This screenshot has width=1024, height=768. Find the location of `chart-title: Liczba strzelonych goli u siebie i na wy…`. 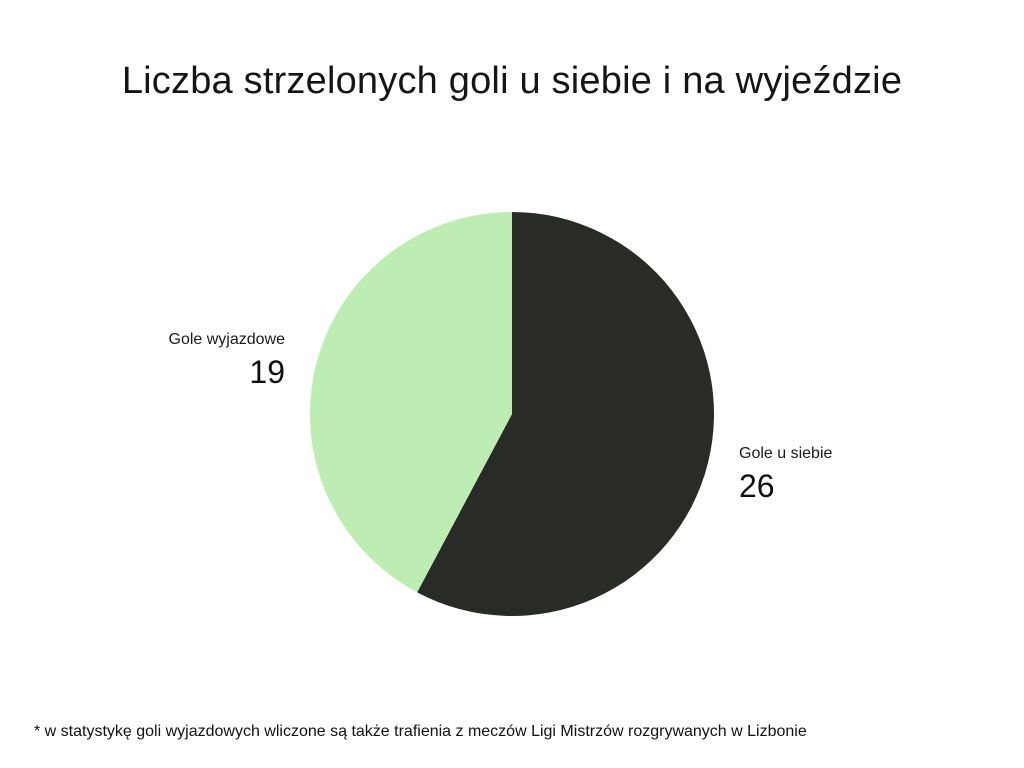

chart-title: Liczba strzelonych goli u siebie i na wy… is located at coordinates (512, 81).